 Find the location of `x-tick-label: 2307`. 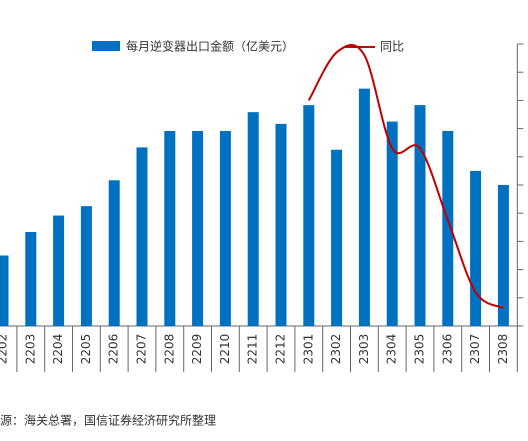

x-tick-label: 2307 is located at coordinates (475, 349).